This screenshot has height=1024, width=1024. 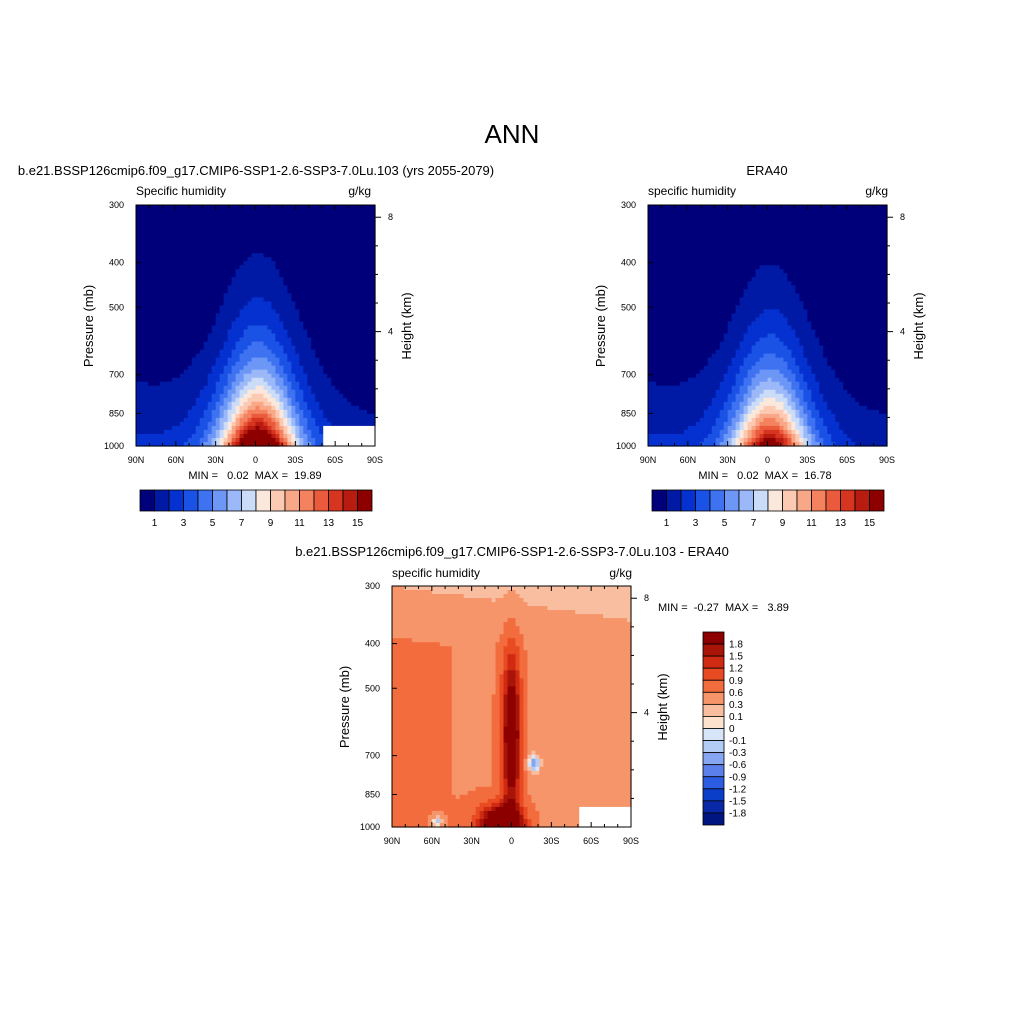 I want to click on model-colorbar-label: 7, so click(x=242, y=523).